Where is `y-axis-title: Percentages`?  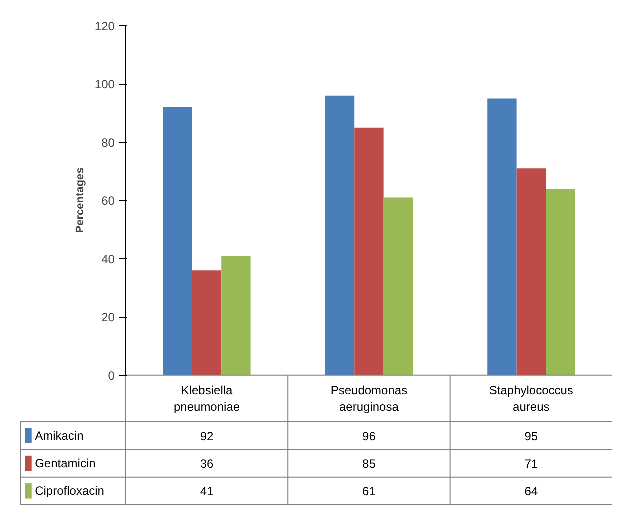
y-axis-title: Percentages is located at coordinates (80, 201).